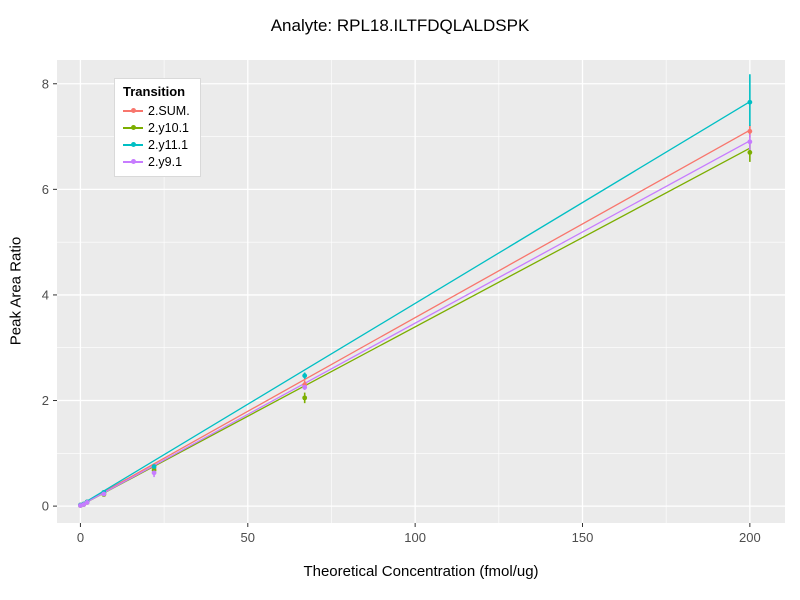  Describe the element at coordinates (165, 161) in the screenshot. I see `legend-item-label: 2.y9.1` at that location.